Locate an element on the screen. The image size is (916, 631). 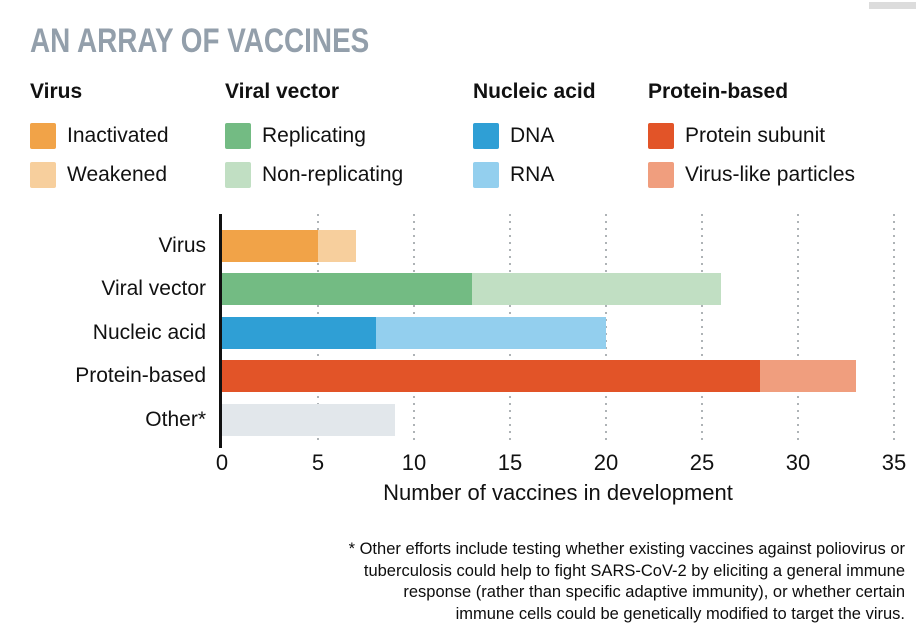
legend-item: Inactivated is located at coordinates (99, 136).